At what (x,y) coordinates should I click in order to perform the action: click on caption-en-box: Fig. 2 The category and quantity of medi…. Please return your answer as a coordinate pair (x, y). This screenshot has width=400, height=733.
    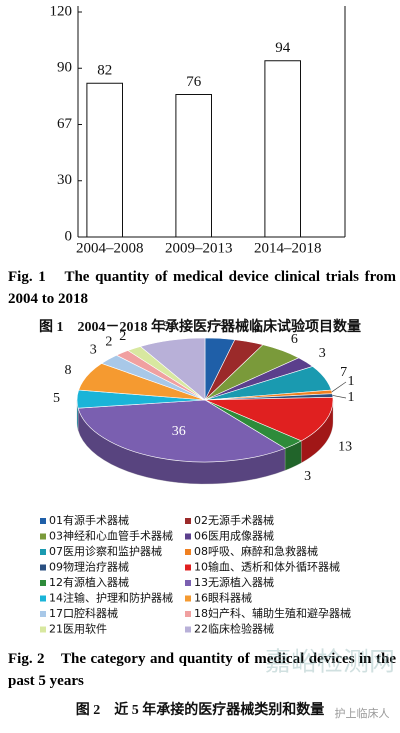
    Looking at the image, I should click on (202, 670).